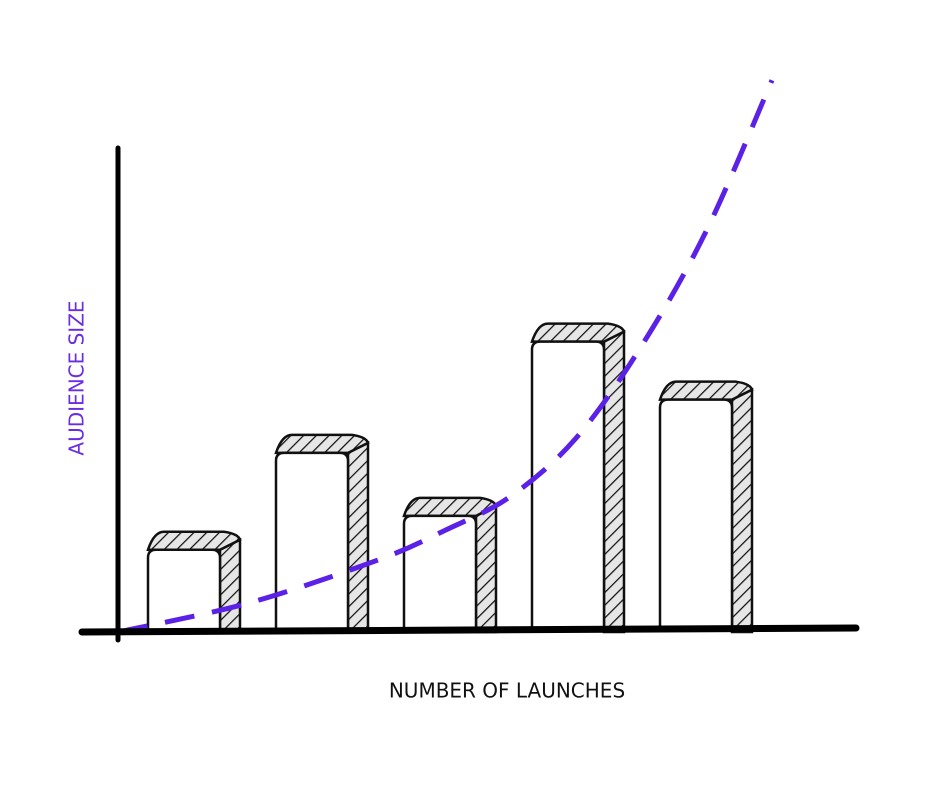 The height and width of the screenshot is (788, 940). Describe the element at coordinates (77, 377) in the screenshot. I see `y-axis-label: AUDIENCE SIZE` at that location.